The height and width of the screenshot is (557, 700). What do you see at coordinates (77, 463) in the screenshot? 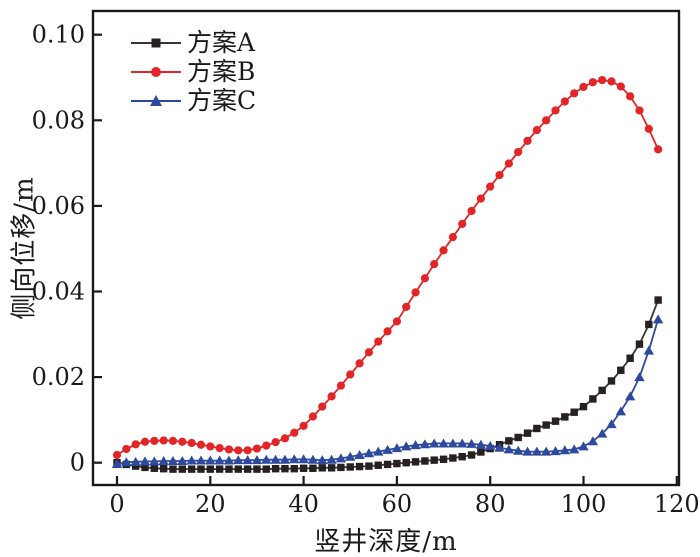
I see `y-tick-label: 0` at bounding box center [77, 463].